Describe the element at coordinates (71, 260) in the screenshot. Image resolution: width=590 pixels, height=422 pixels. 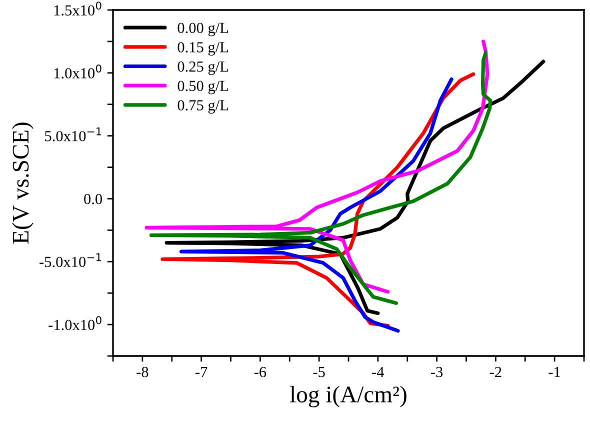
I see `y-tick-label: -5.0x10$^{−1}$` at that location.